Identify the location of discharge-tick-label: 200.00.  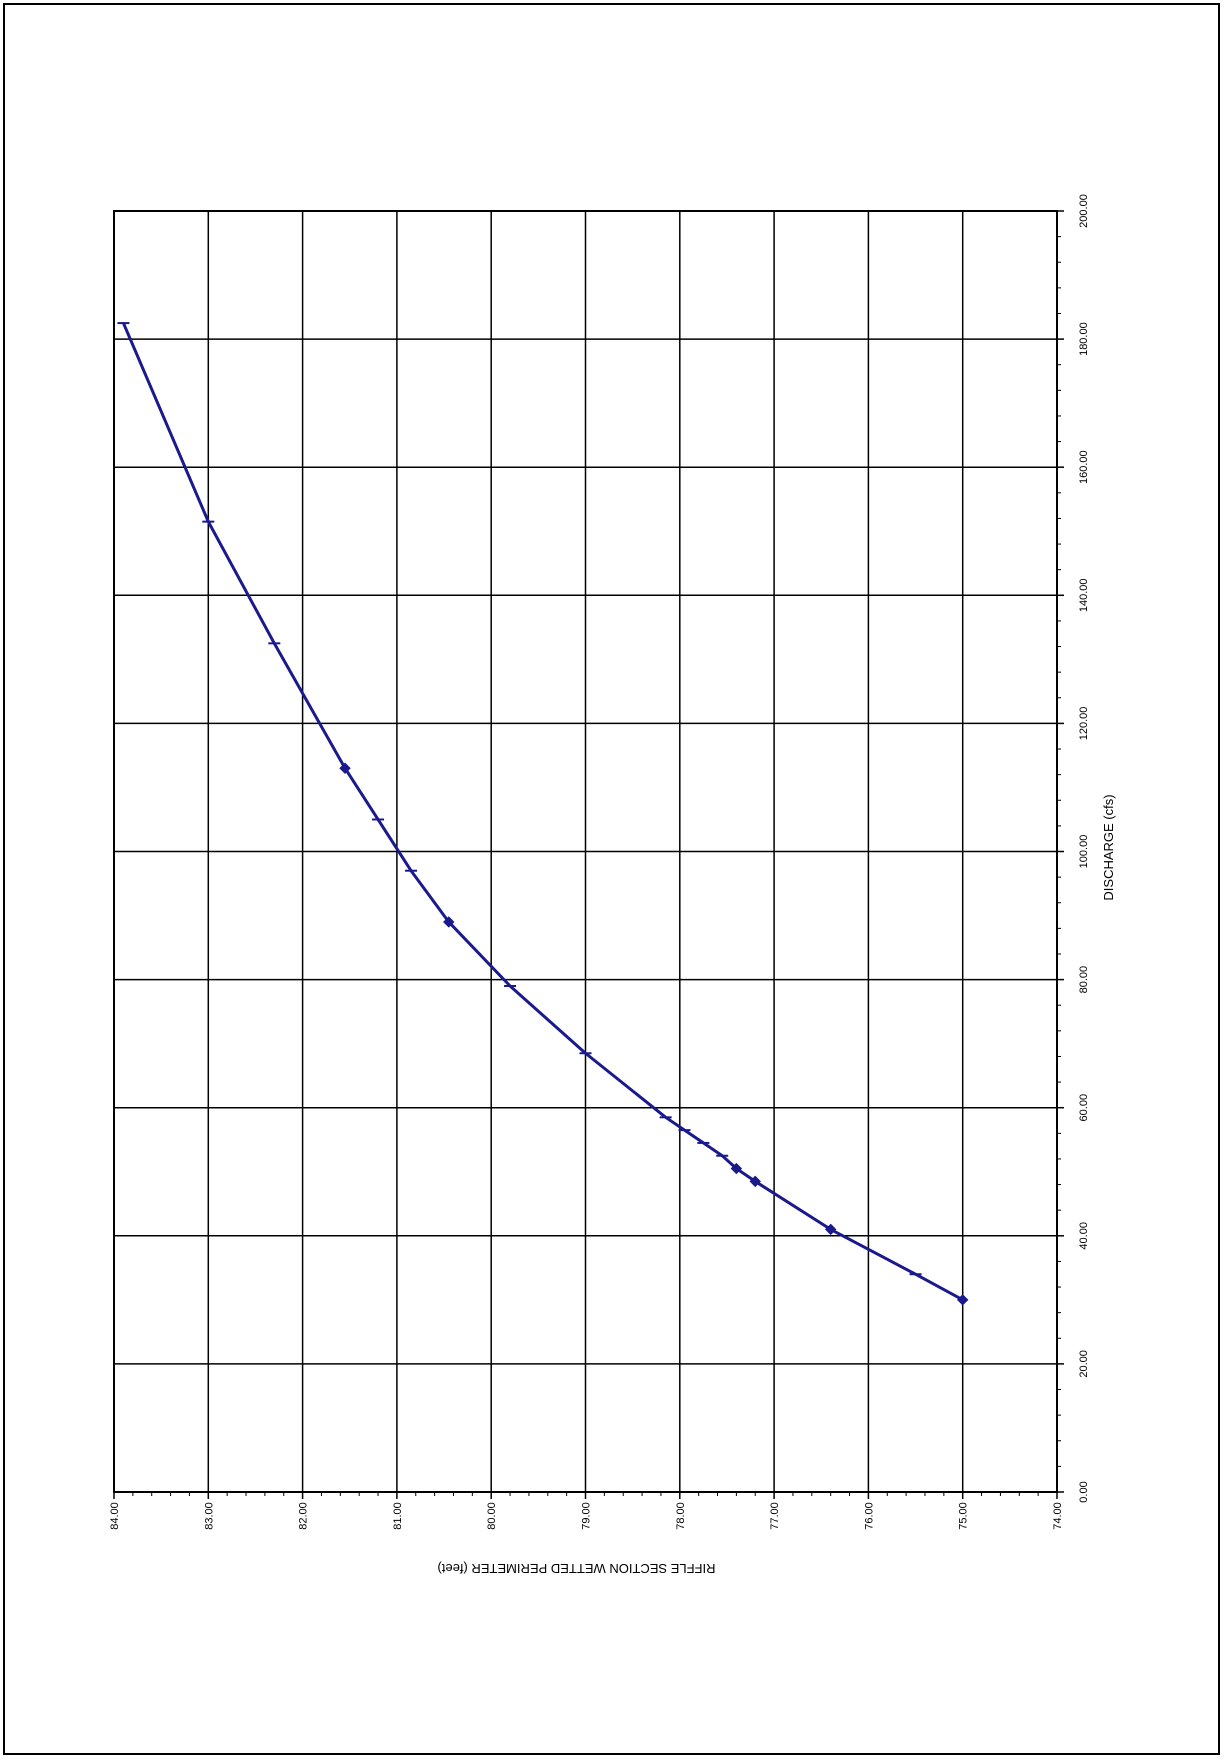
(1084, 211).